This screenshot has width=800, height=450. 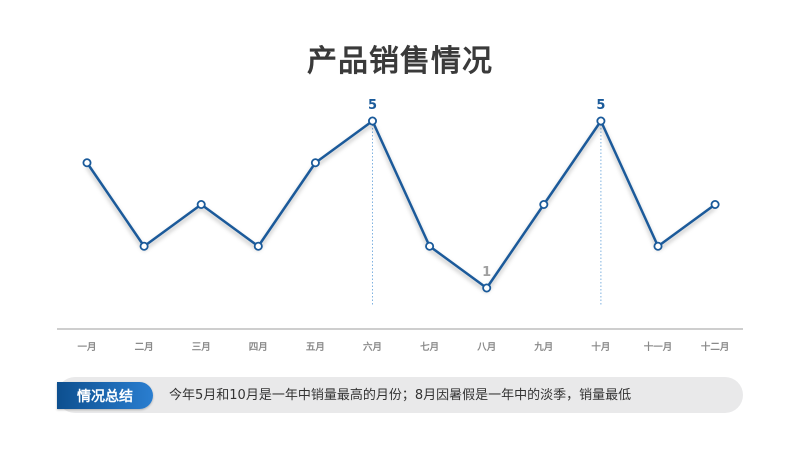 What do you see at coordinates (86, 347) in the screenshot?
I see `x-tick-label: 一月` at bounding box center [86, 347].